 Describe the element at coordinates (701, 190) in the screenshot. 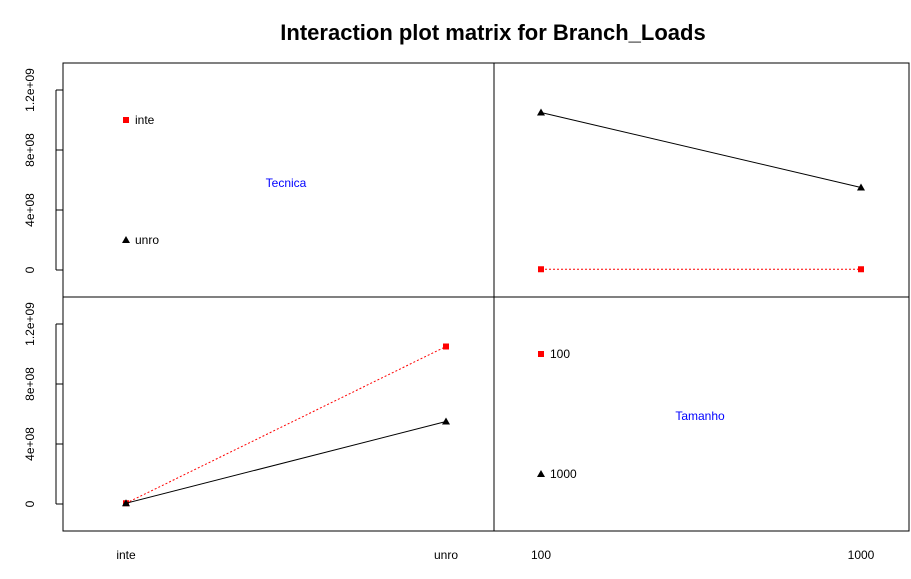

I see `interaction-panel-top-right` at that location.